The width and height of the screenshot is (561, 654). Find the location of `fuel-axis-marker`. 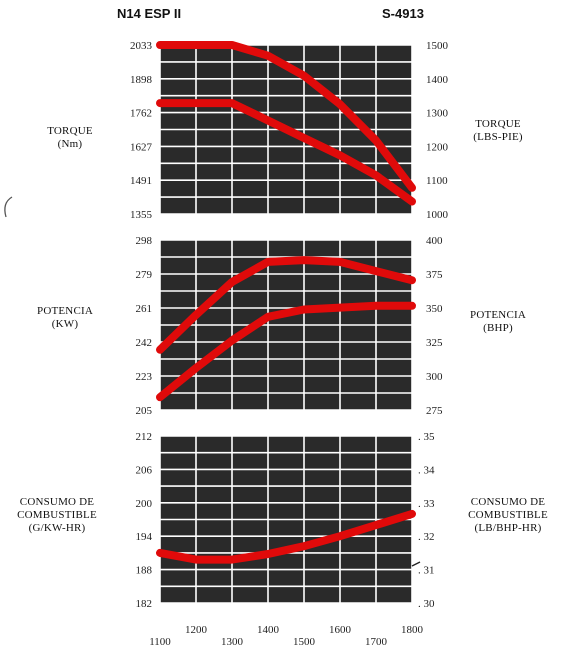

fuel-axis-marker is located at coordinates (416, 564).